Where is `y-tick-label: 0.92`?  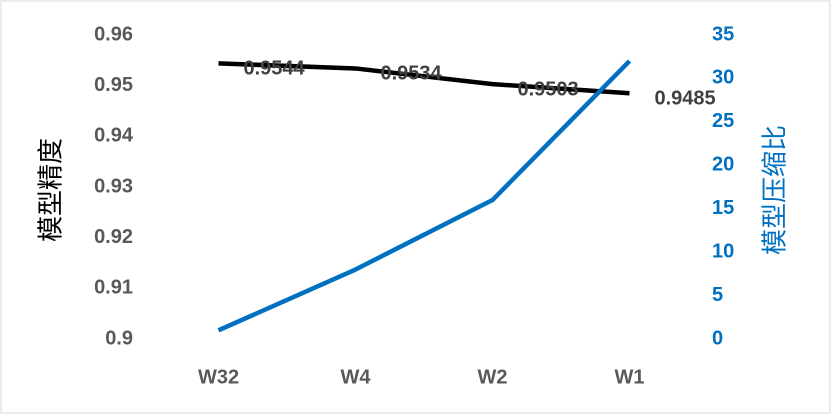
y-tick-label: 0.92 is located at coordinates (113, 237).